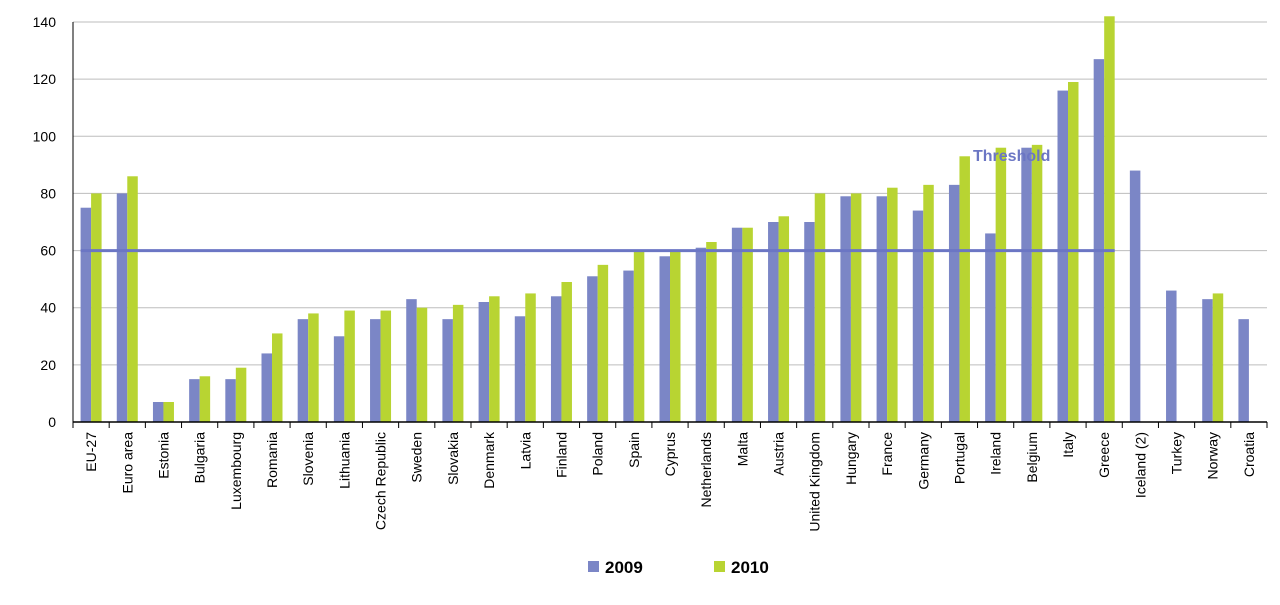  I want to click on category-label: Poland, so click(598, 454).